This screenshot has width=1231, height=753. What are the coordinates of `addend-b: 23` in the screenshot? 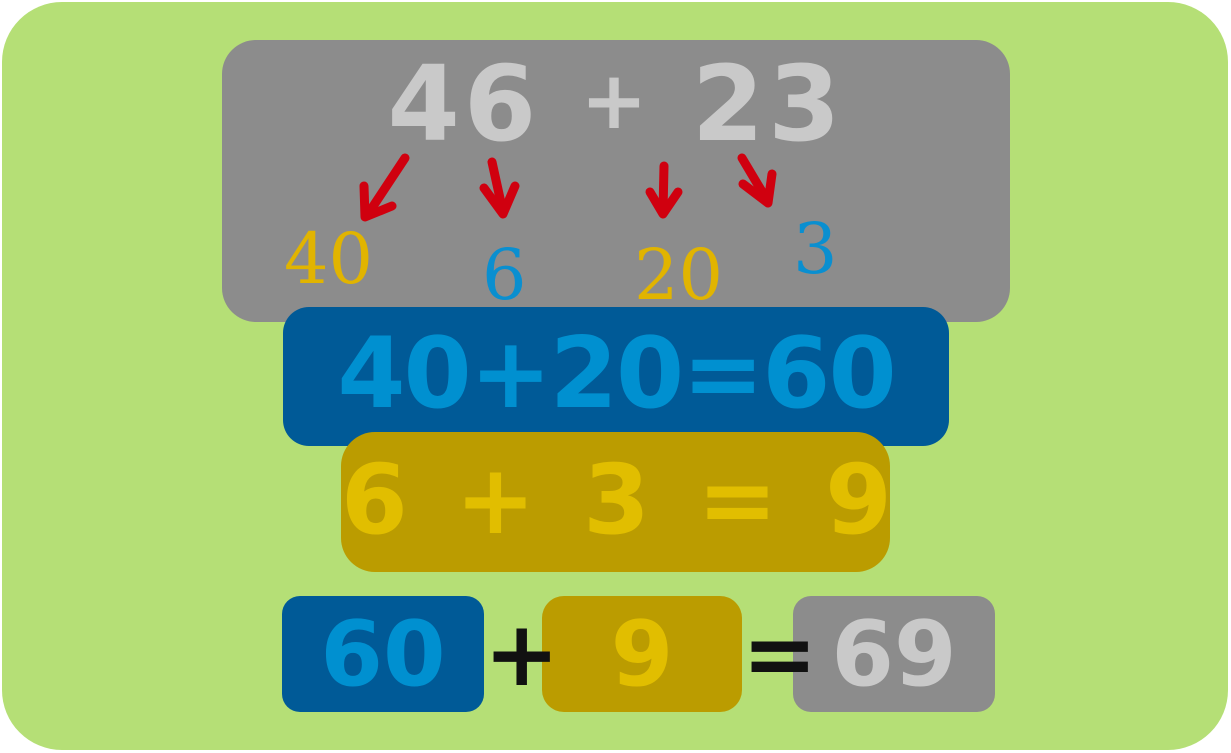 It's located at (768, 104).